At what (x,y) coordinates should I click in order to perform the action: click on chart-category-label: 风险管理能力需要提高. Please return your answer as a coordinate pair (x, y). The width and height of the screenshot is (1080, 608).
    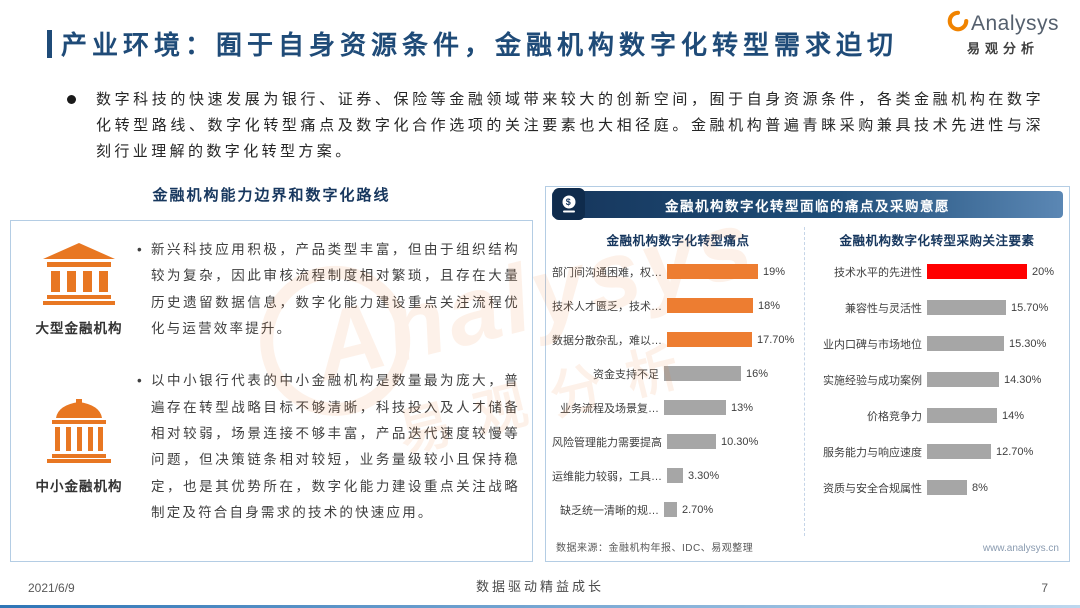
    Looking at the image, I should click on (607, 442).